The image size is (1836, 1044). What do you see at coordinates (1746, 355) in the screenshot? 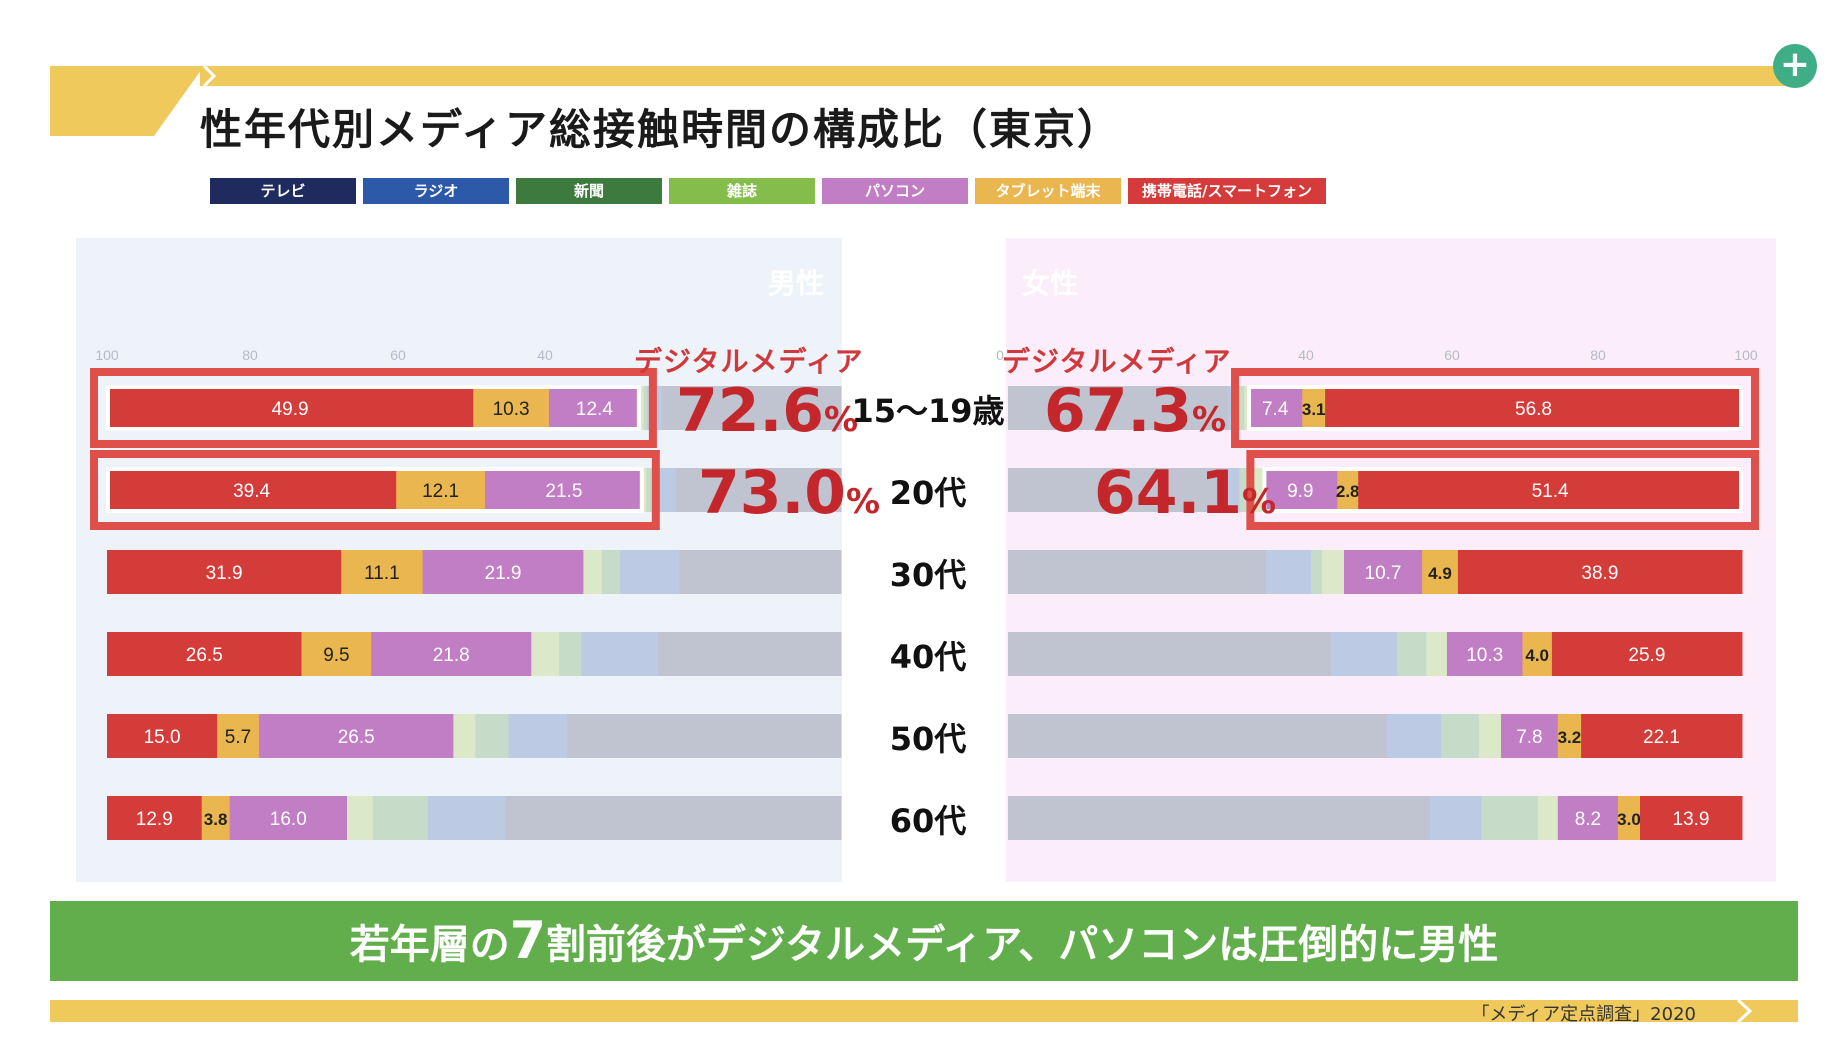
I see `female-axis-tick-4: 100` at bounding box center [1746, 355].